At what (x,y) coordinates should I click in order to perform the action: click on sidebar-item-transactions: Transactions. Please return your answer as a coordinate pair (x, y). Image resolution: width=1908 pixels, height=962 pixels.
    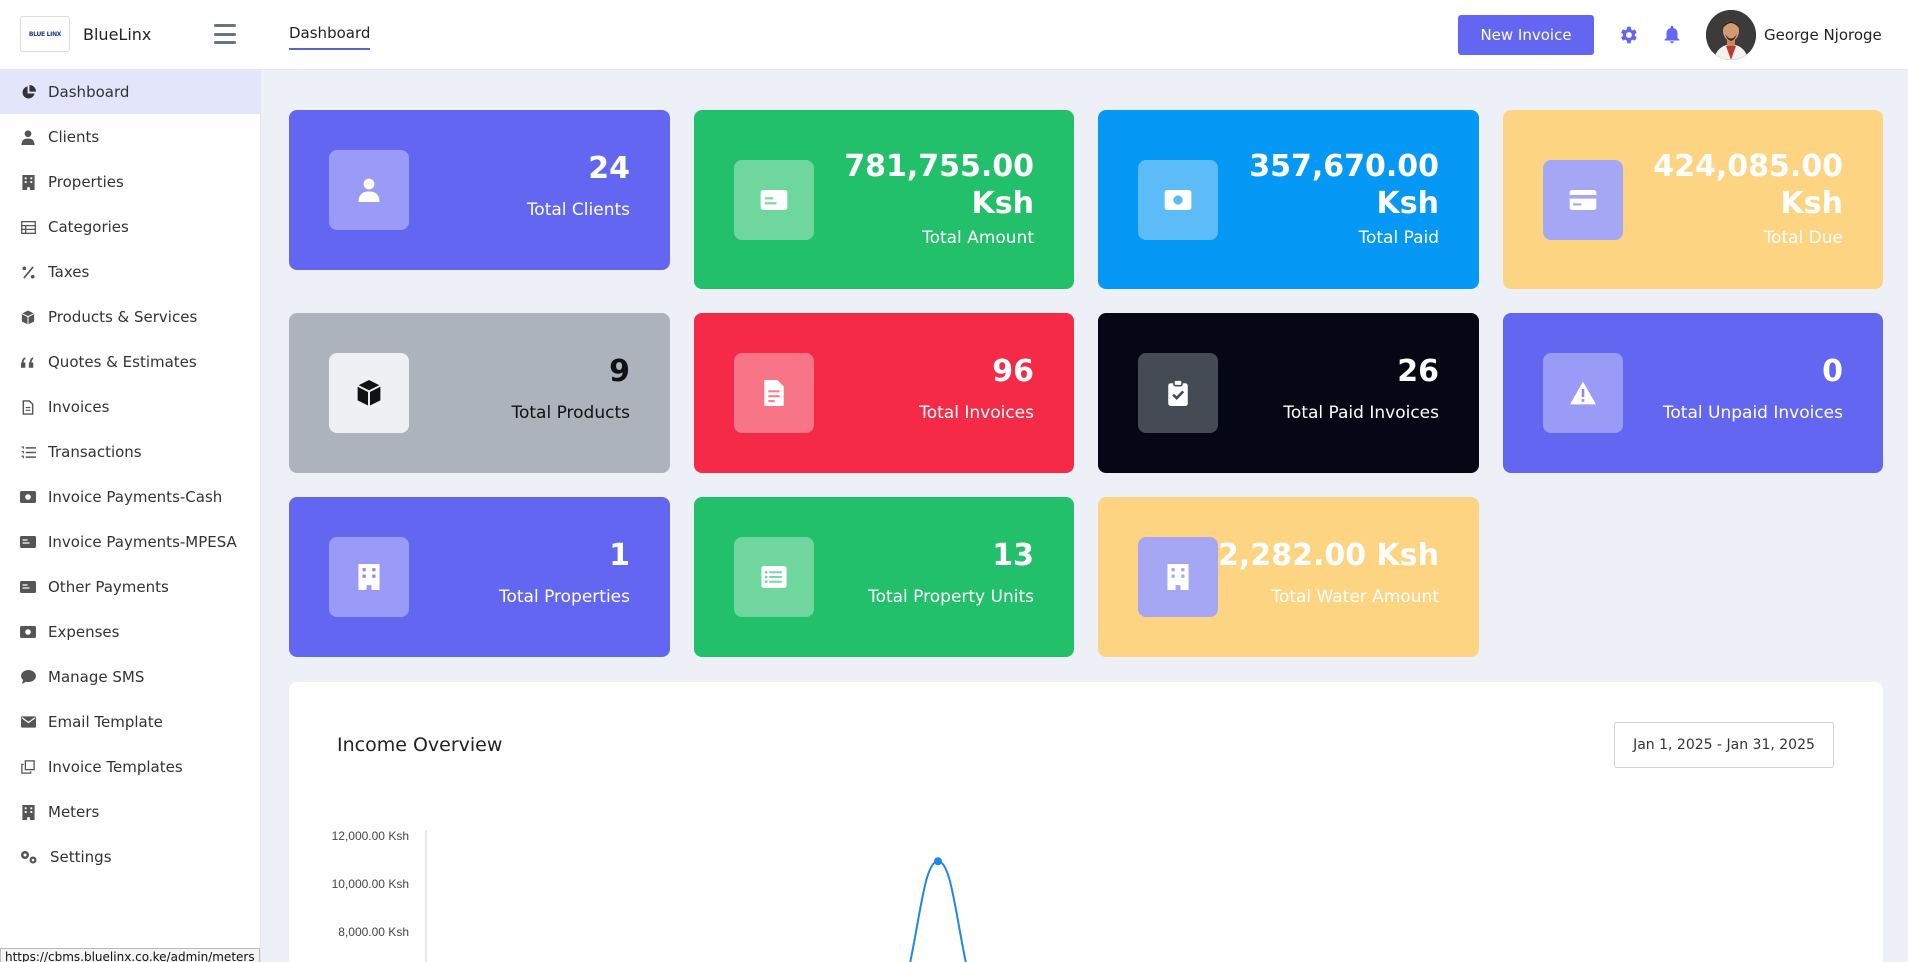
    Looking at the image, I should click on (130, 452).